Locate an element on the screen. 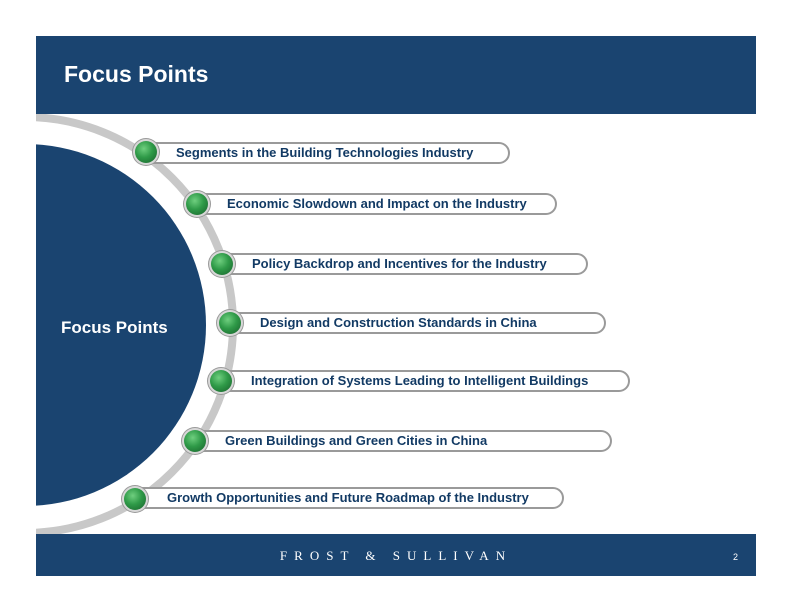 The height and width of the screenshot is (612, 792). focus-circle is located at coordinates (121, 325).